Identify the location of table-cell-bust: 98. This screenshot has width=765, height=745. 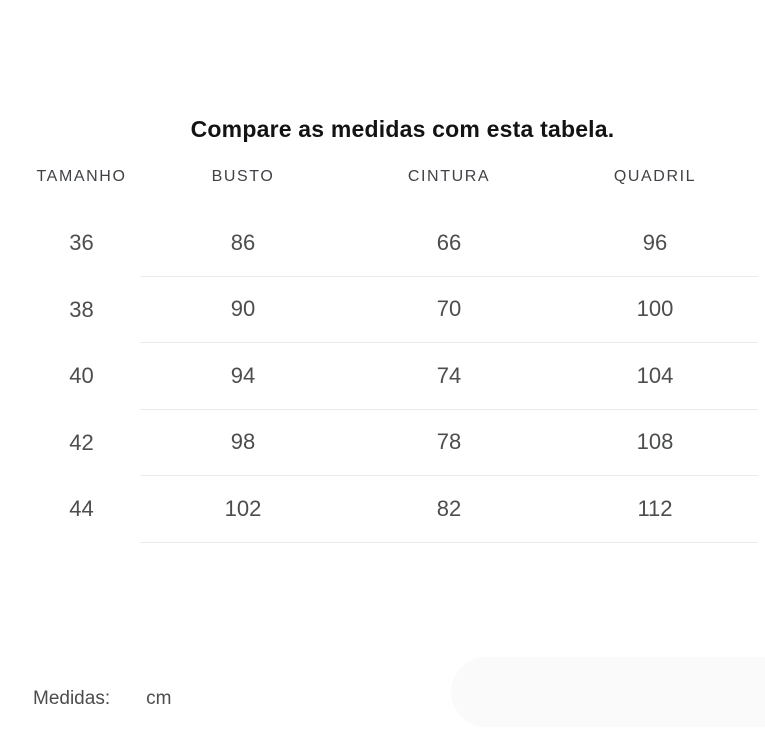
(243, 443).